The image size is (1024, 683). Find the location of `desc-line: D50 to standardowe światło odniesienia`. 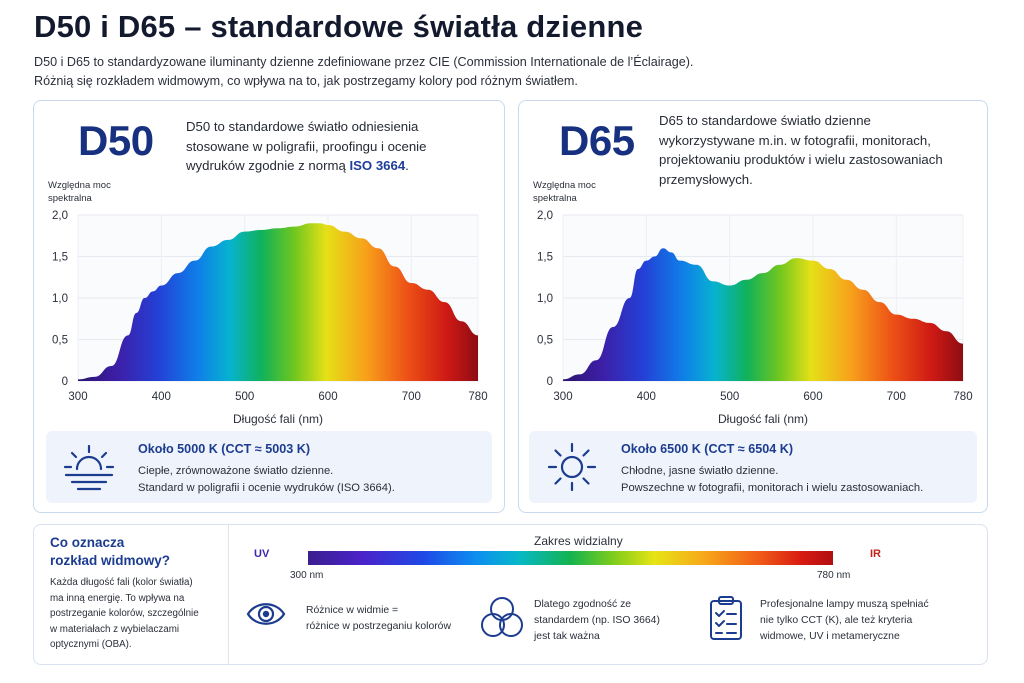

desc-line: D50 to standardowe światło odniesienia is located at coordinates (302, 126).